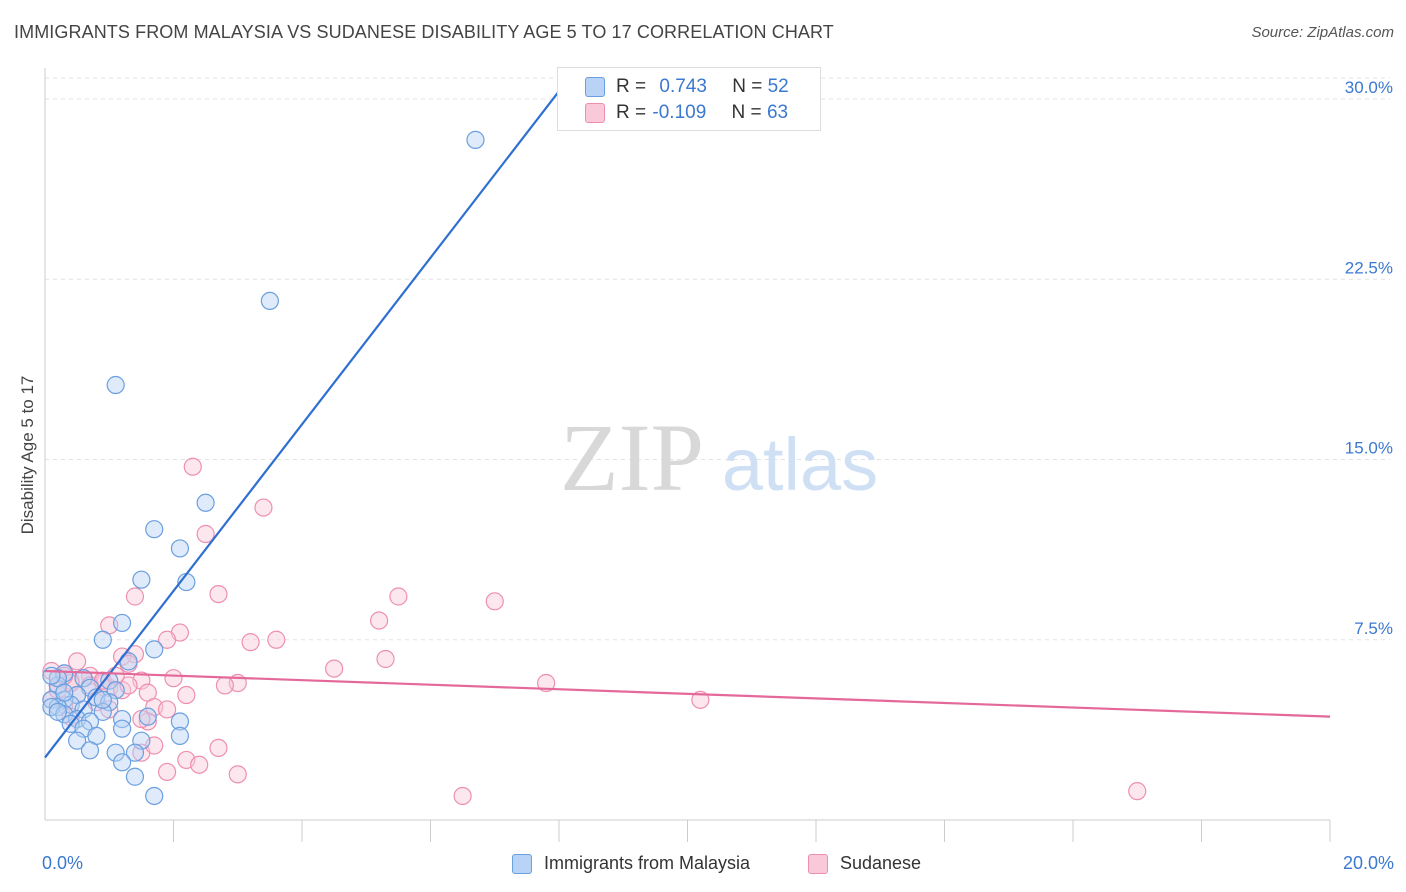 This screenshot has width=1406, height=892. Describe the element at coordinates (1369, 87) in the screenshot. I see `y-tick-label: 30.0%` at that location.